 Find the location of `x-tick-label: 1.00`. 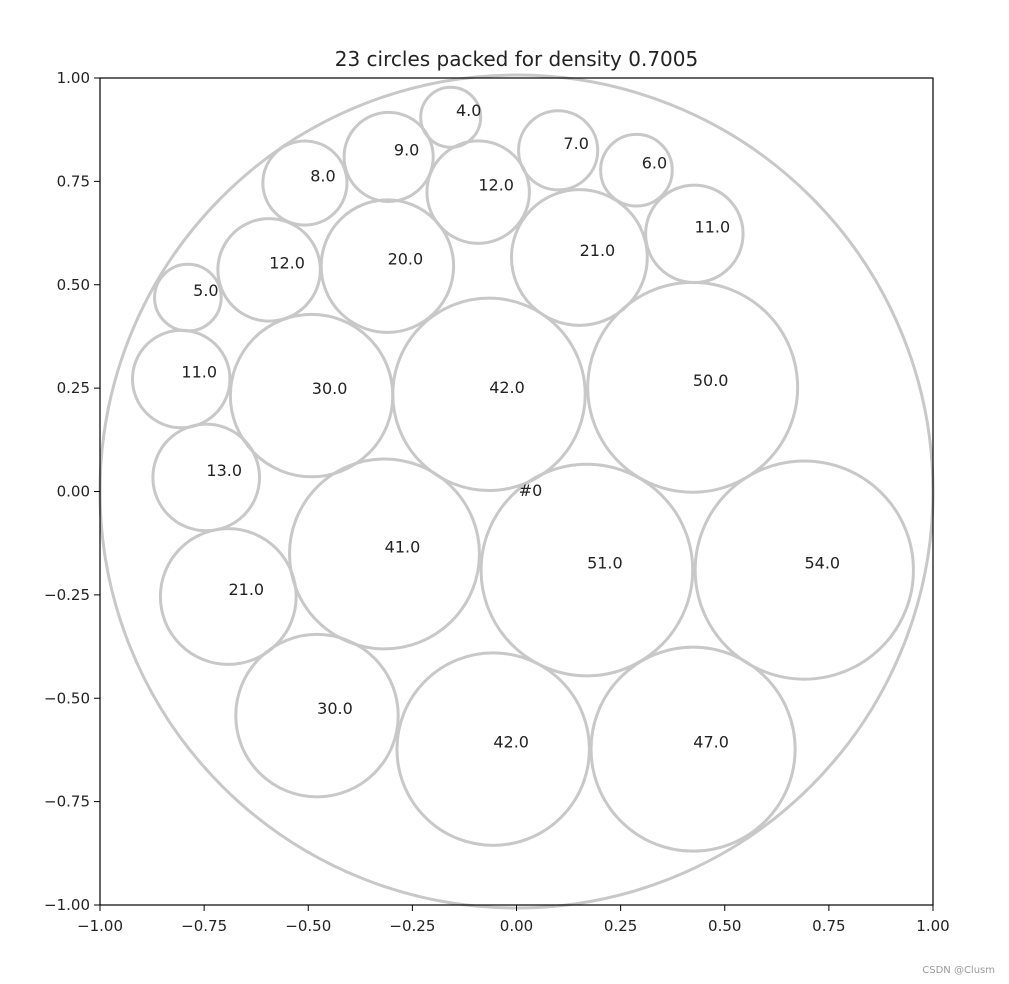

x-tick-label: 1.00 is located at coordinates (932, 926).